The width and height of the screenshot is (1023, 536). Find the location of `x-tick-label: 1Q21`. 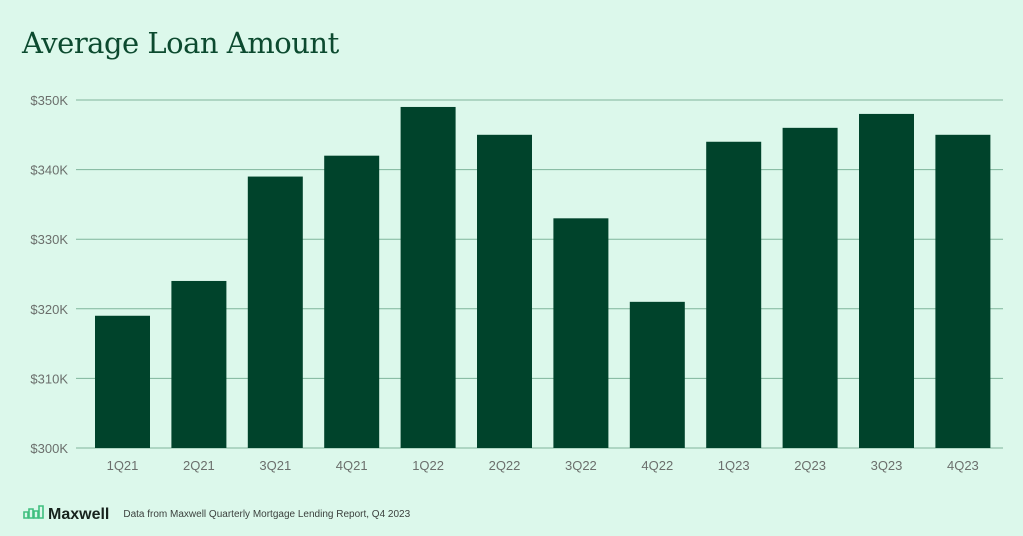

x-tick-label: 1Q21 is located at coordinates (123, 465).